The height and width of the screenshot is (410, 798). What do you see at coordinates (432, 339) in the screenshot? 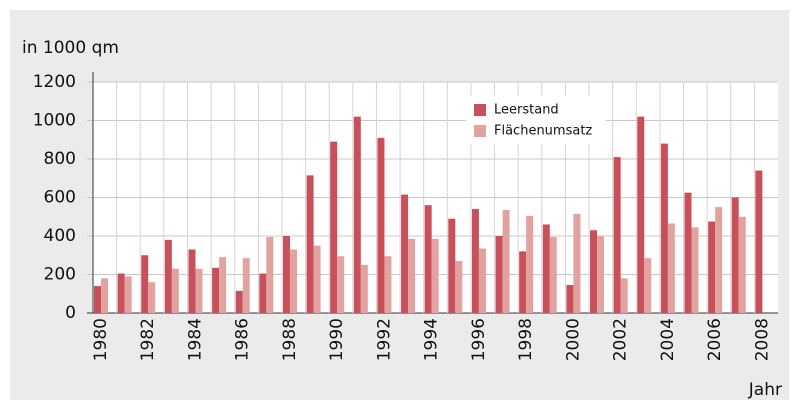
I see `x-tick-label: 1994` at bounding box center [432, 339].